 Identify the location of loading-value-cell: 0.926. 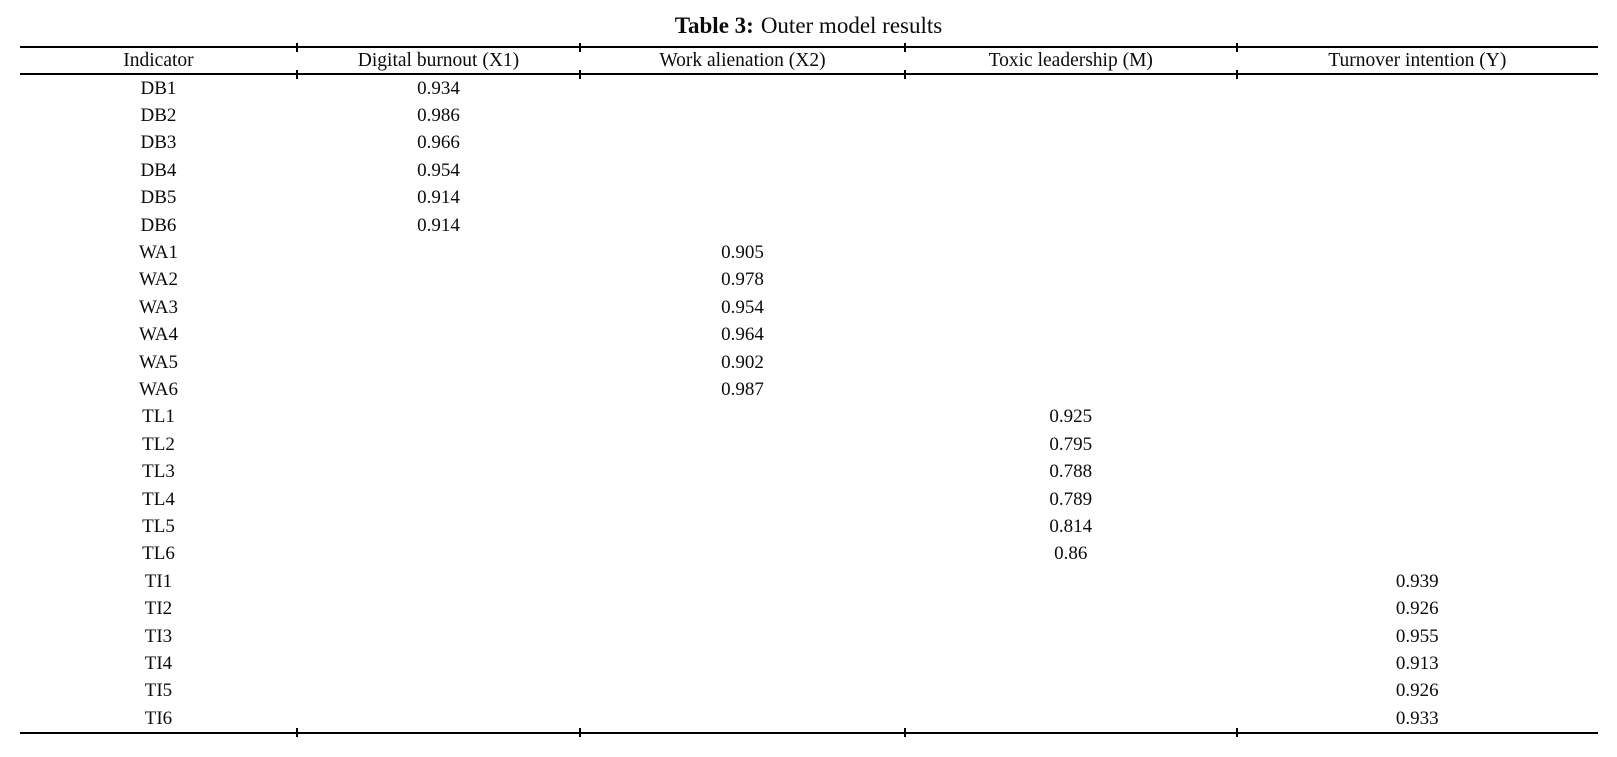
(1417, 609).